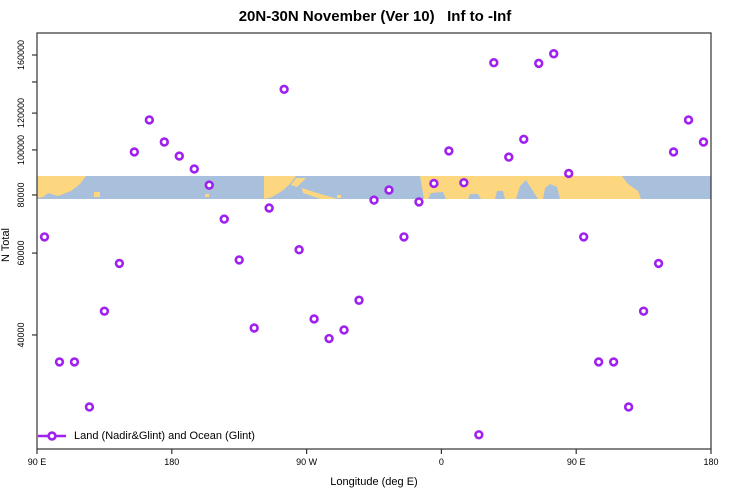 The width and height of the screenshot is (750, 500). What do you see at coordinates (21, 195) in the screenshot?
I see `y-tick-label: 80000` at bounding box center [21, 195].